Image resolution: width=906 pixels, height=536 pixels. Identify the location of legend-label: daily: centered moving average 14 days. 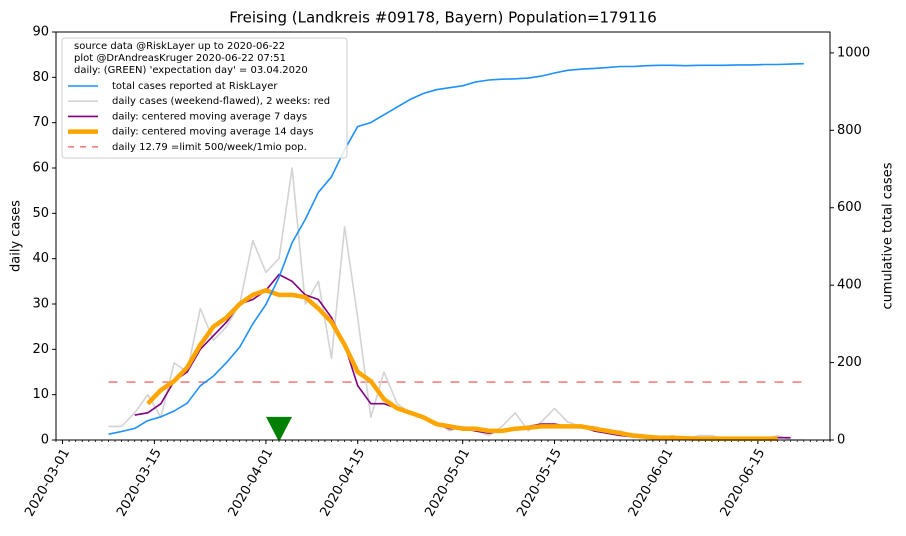
(212, 132).